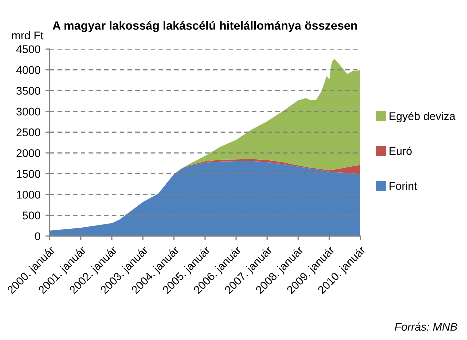 The height and width of the screenshot is (340, 467). Describe the element at coordinates (28, 132) in the screenshot. I see `y-tick-label: 2500` at that location.